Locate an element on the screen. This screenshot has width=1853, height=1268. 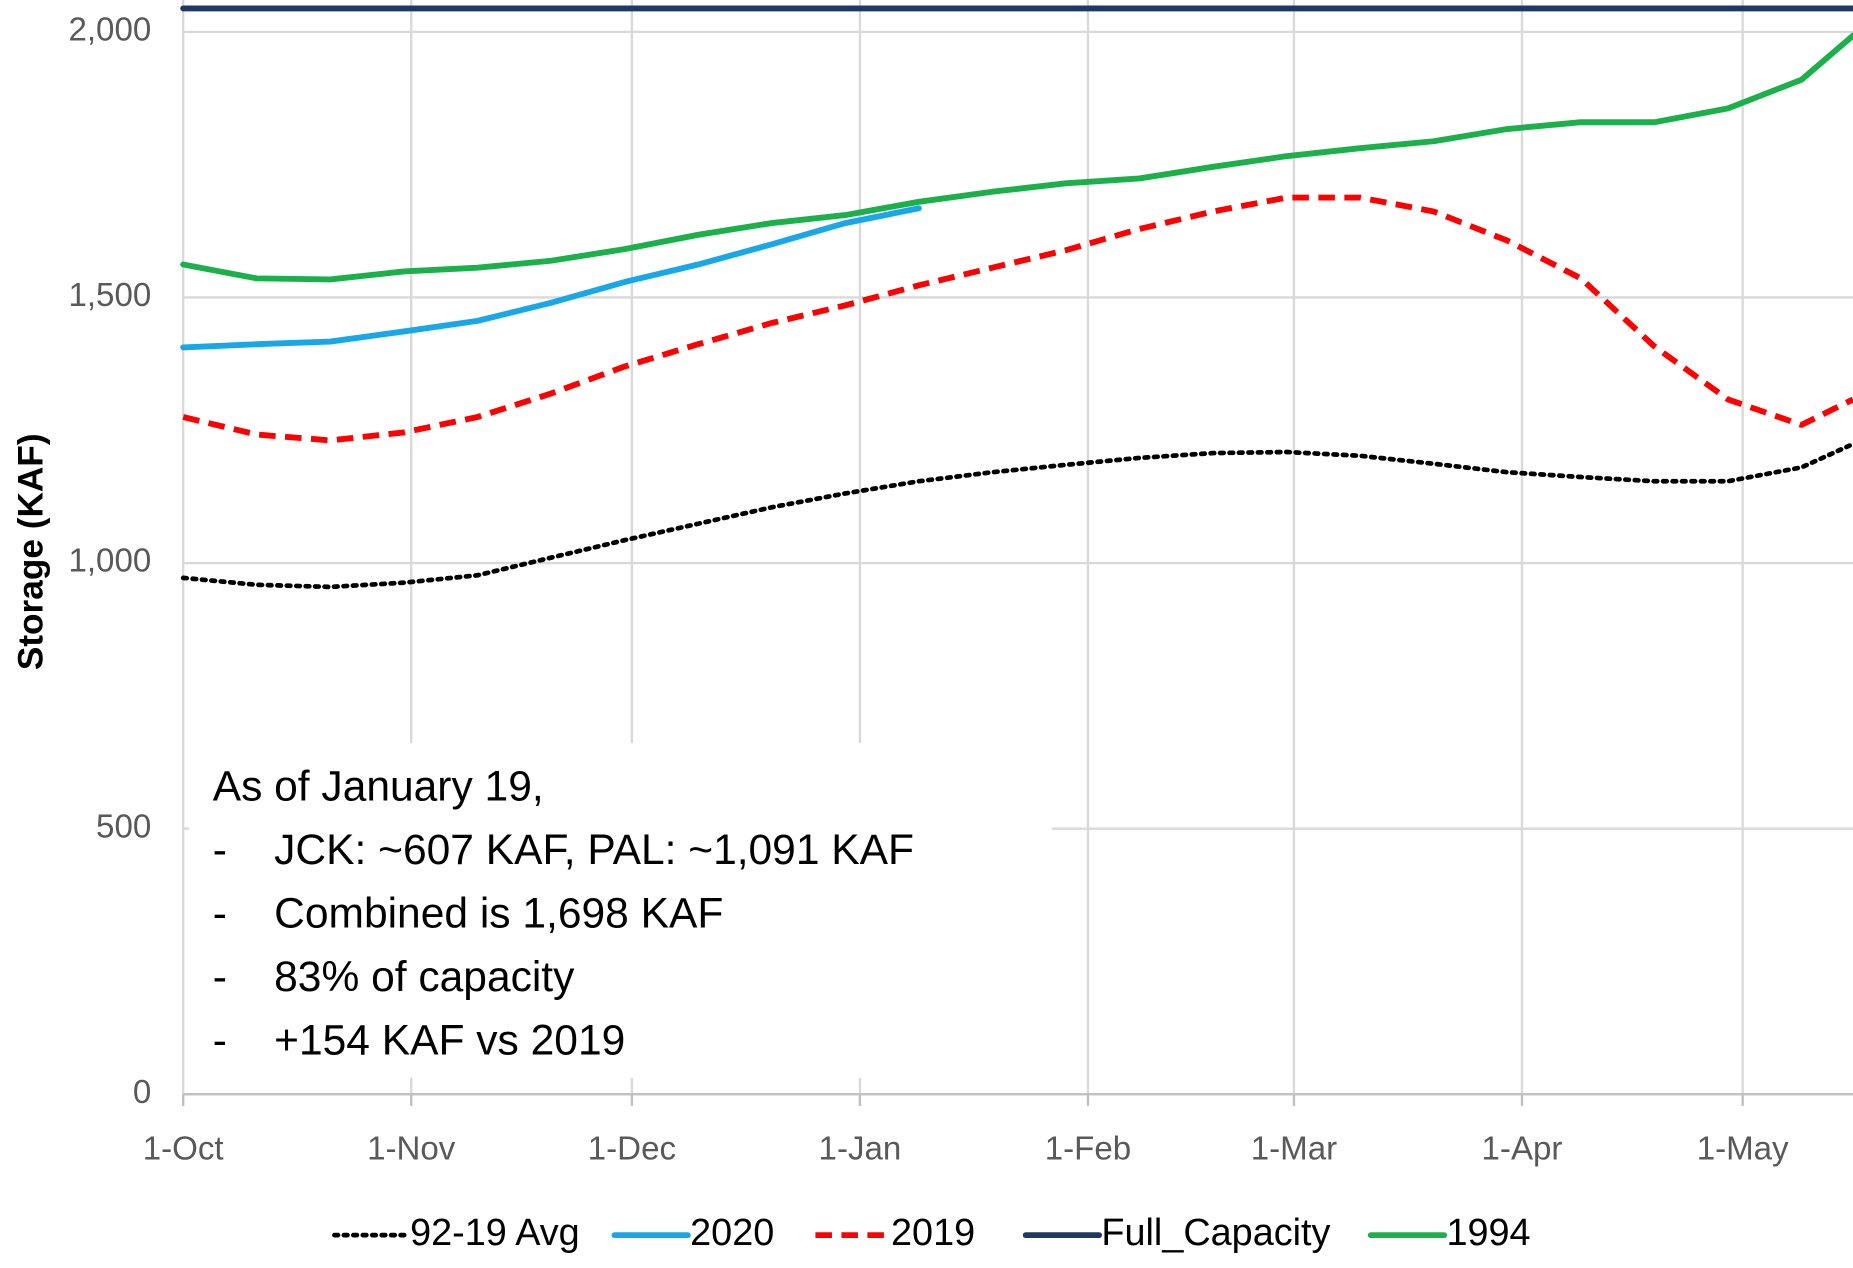
annotation-box is located at coordinates (620, 910).